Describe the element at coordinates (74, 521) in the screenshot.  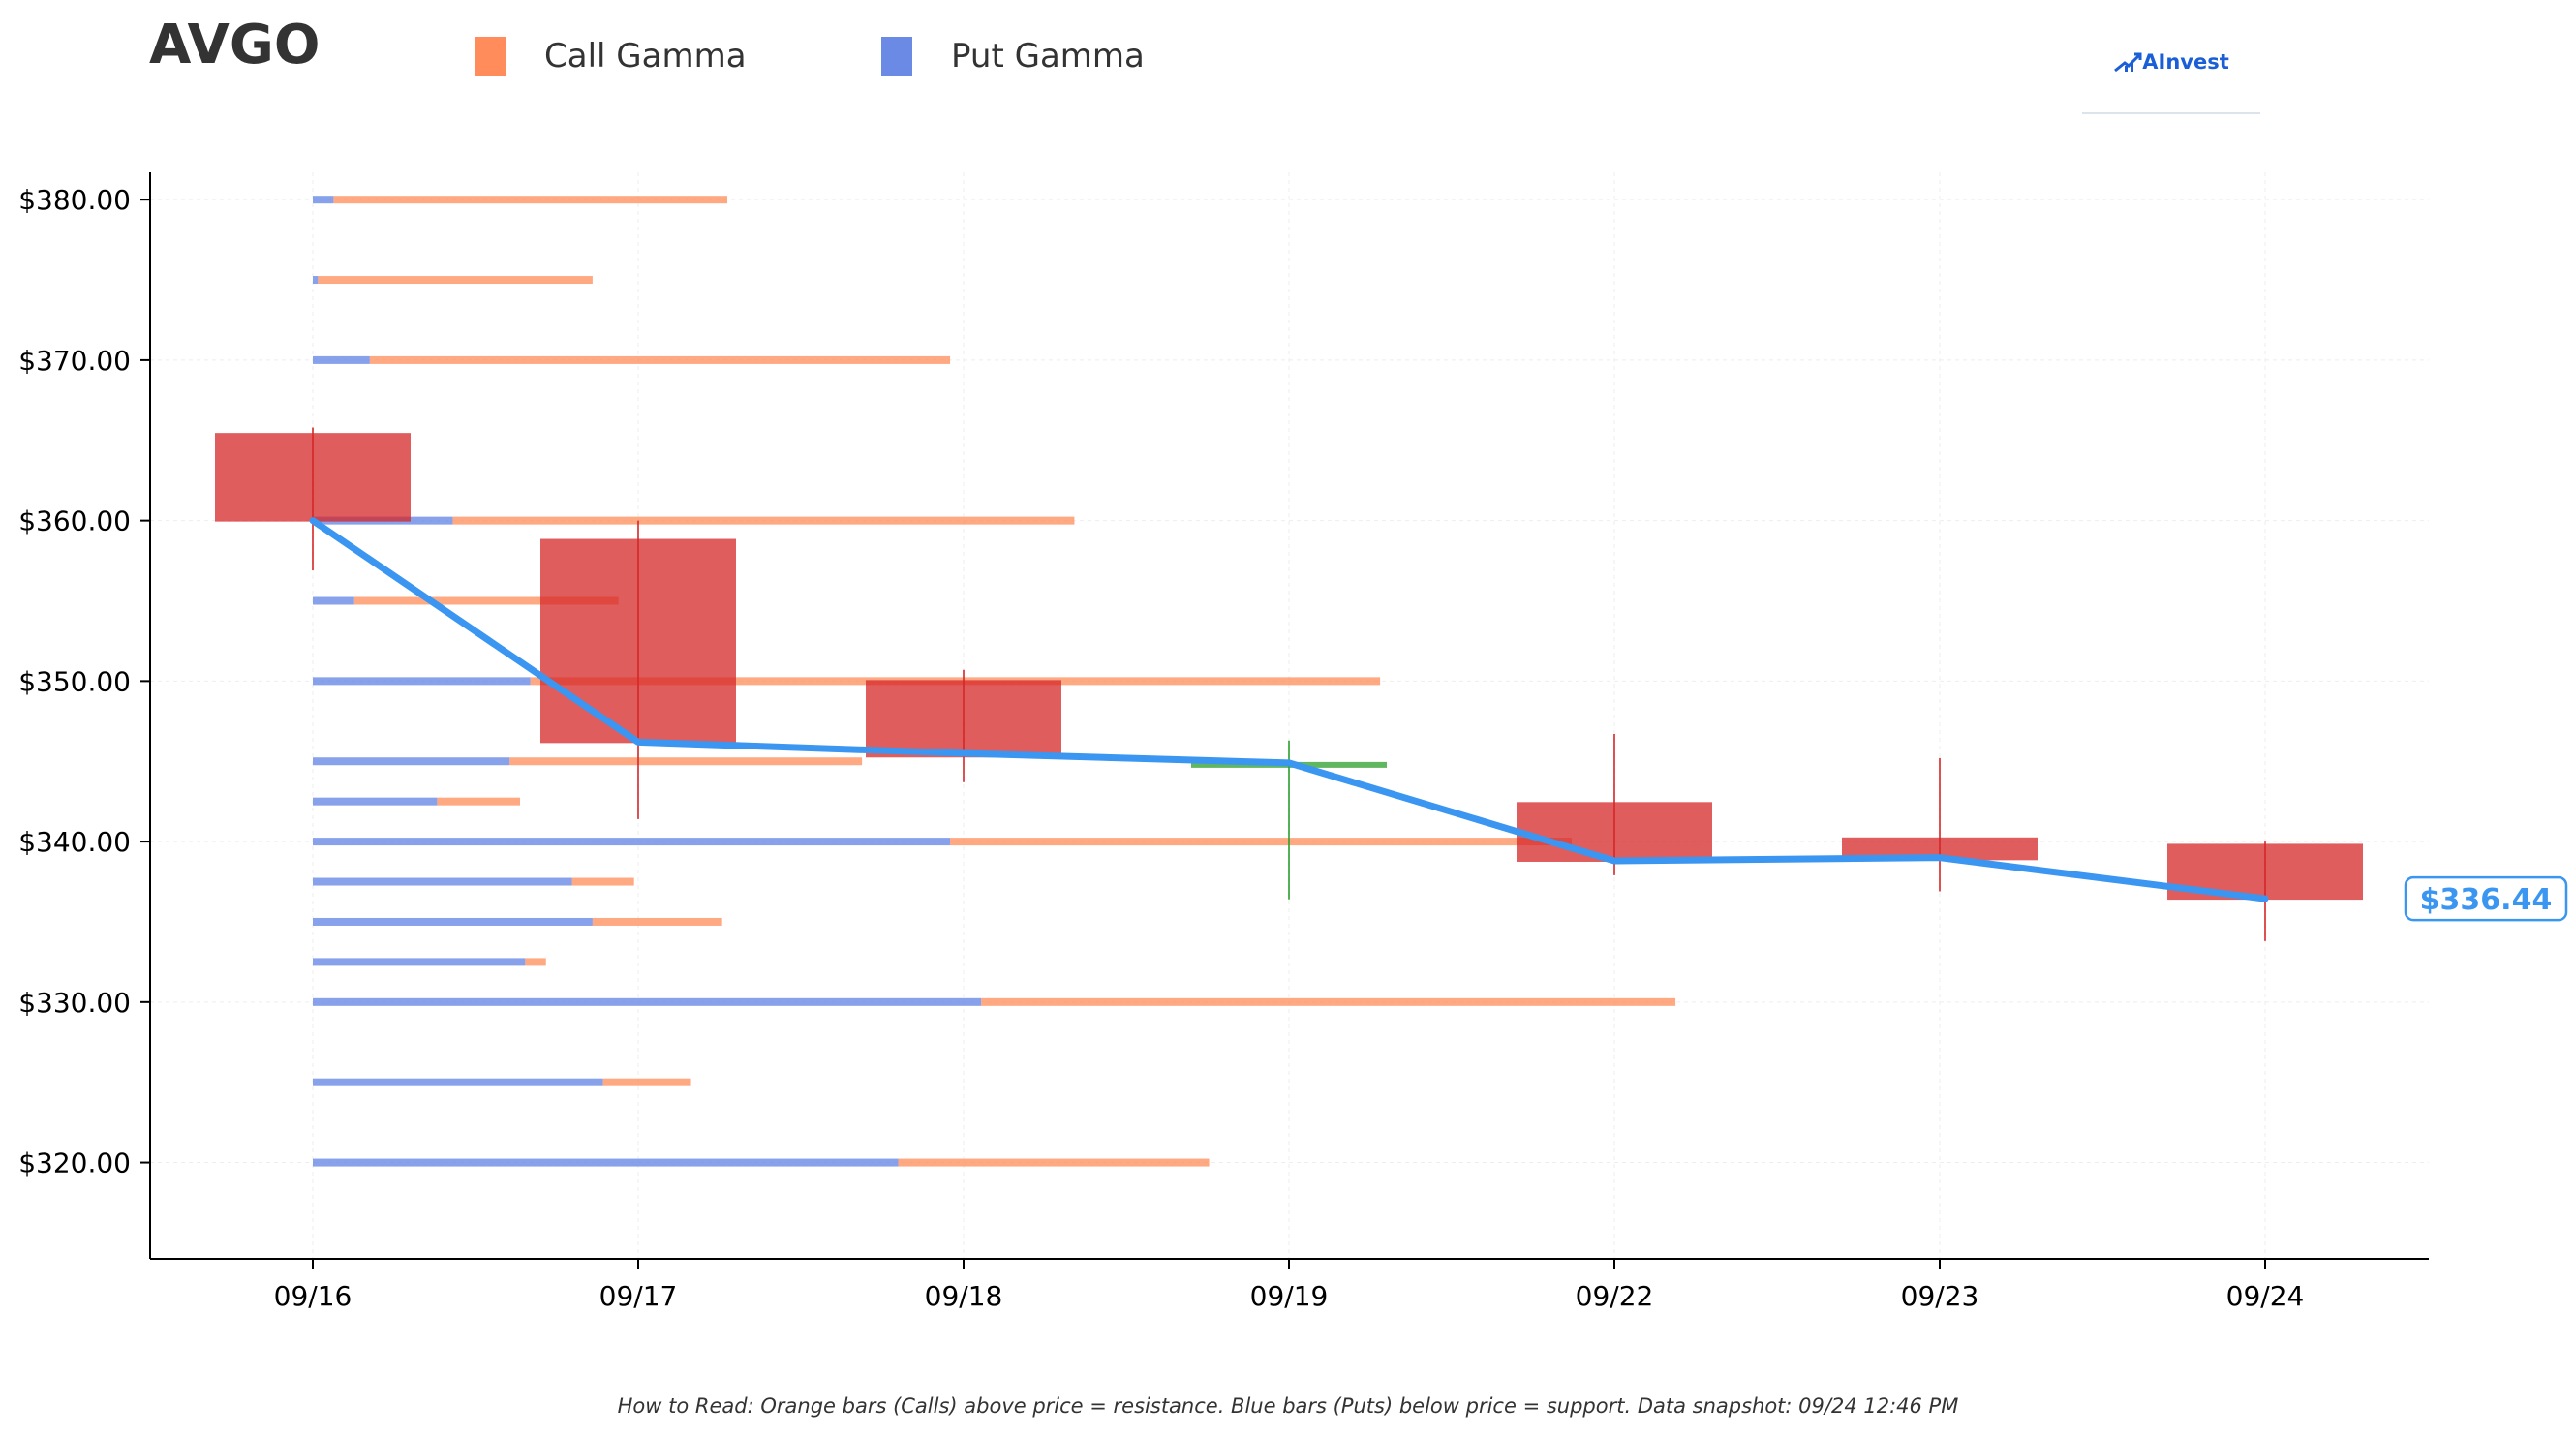
I see `y-tick-label: $360.00` at that location.